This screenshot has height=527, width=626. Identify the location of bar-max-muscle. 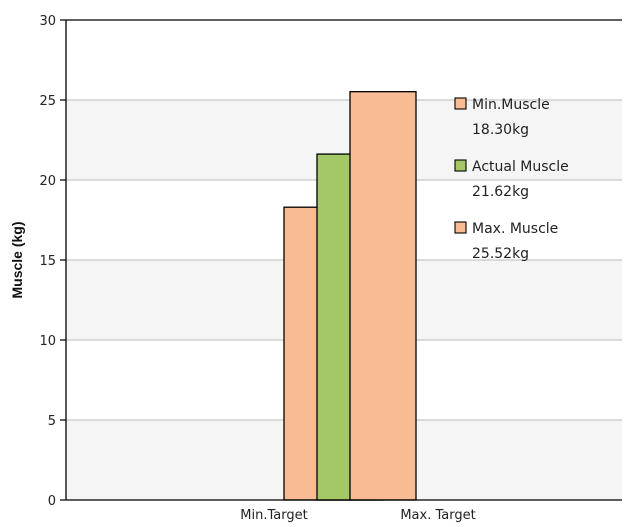
(383, 296).